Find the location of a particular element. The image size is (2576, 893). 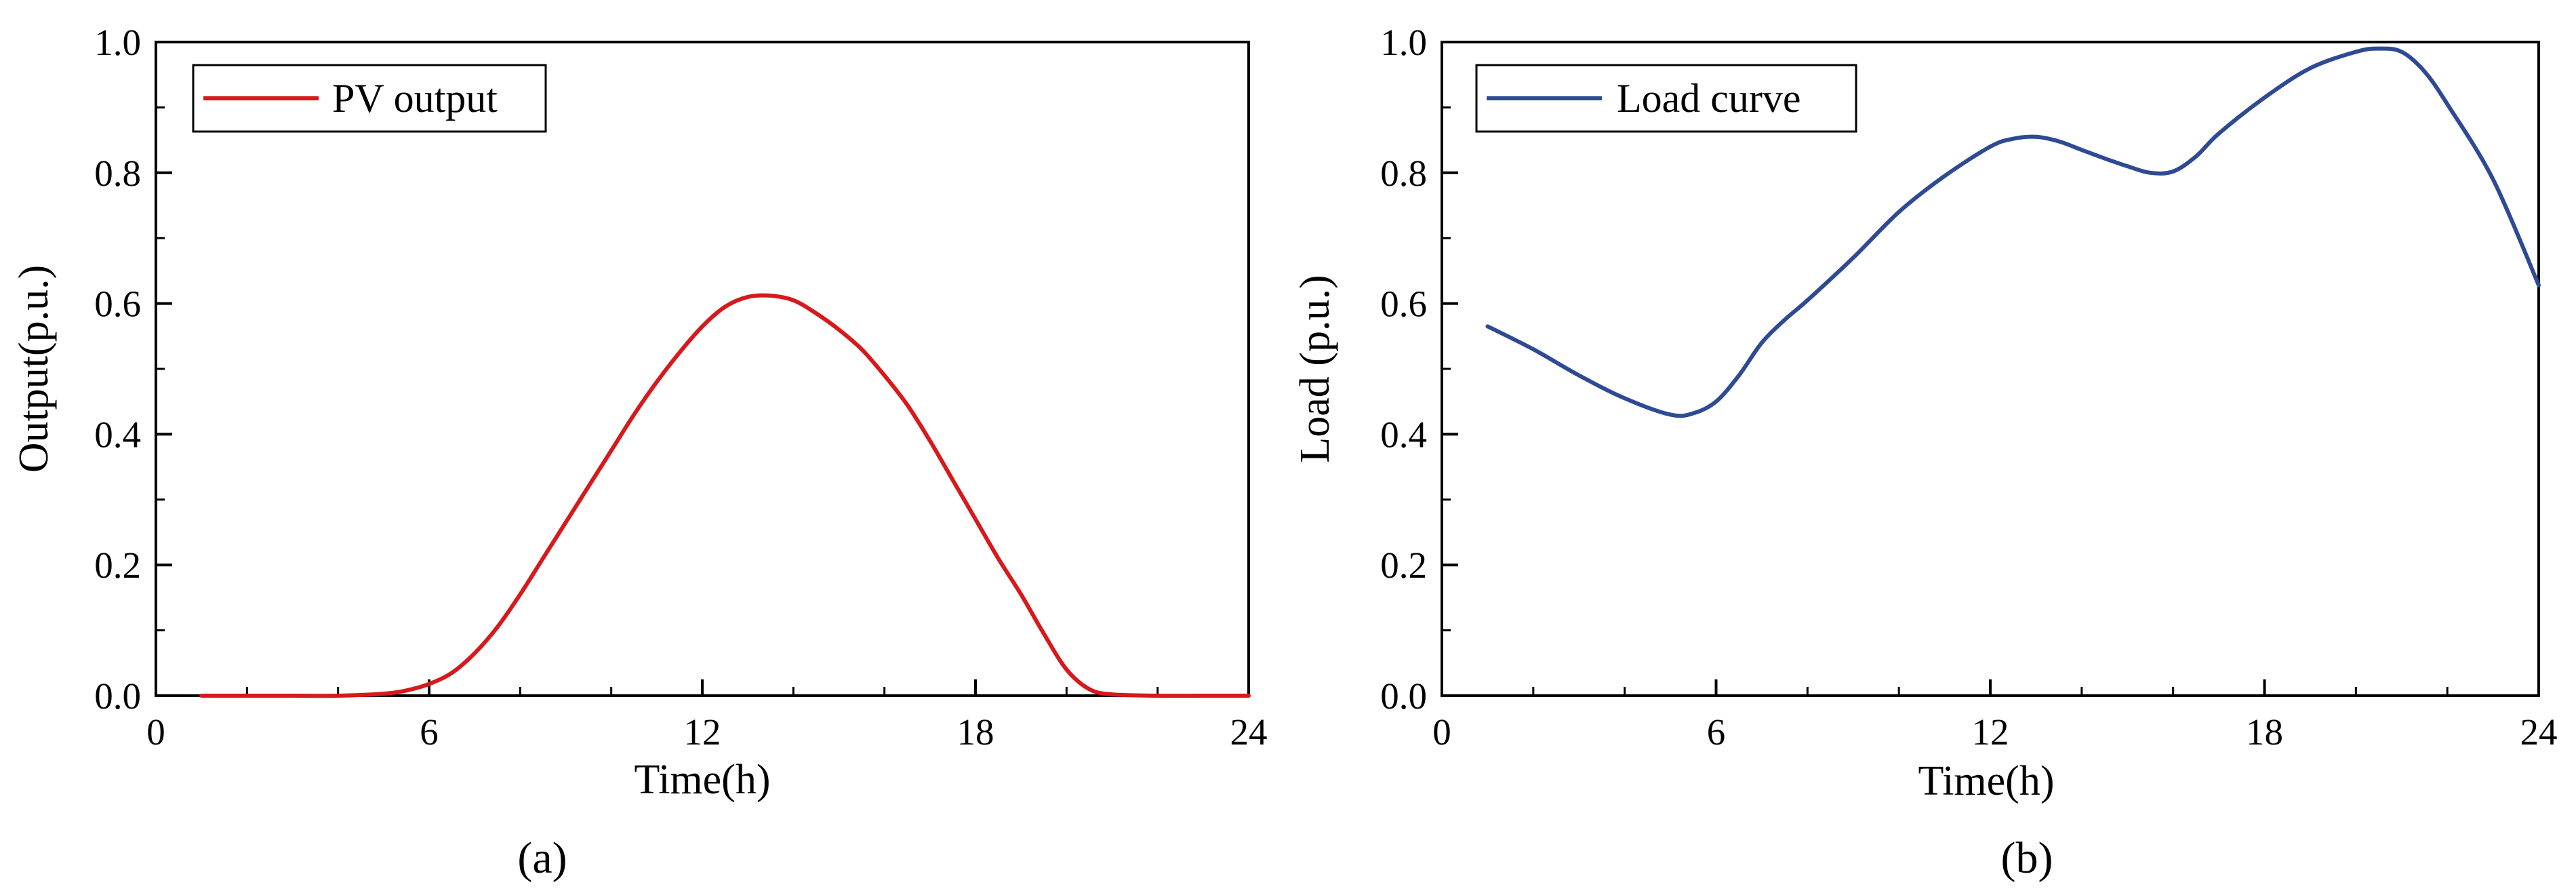

y-tick-label-a: 0.0 is located at coordinates (117, 696).